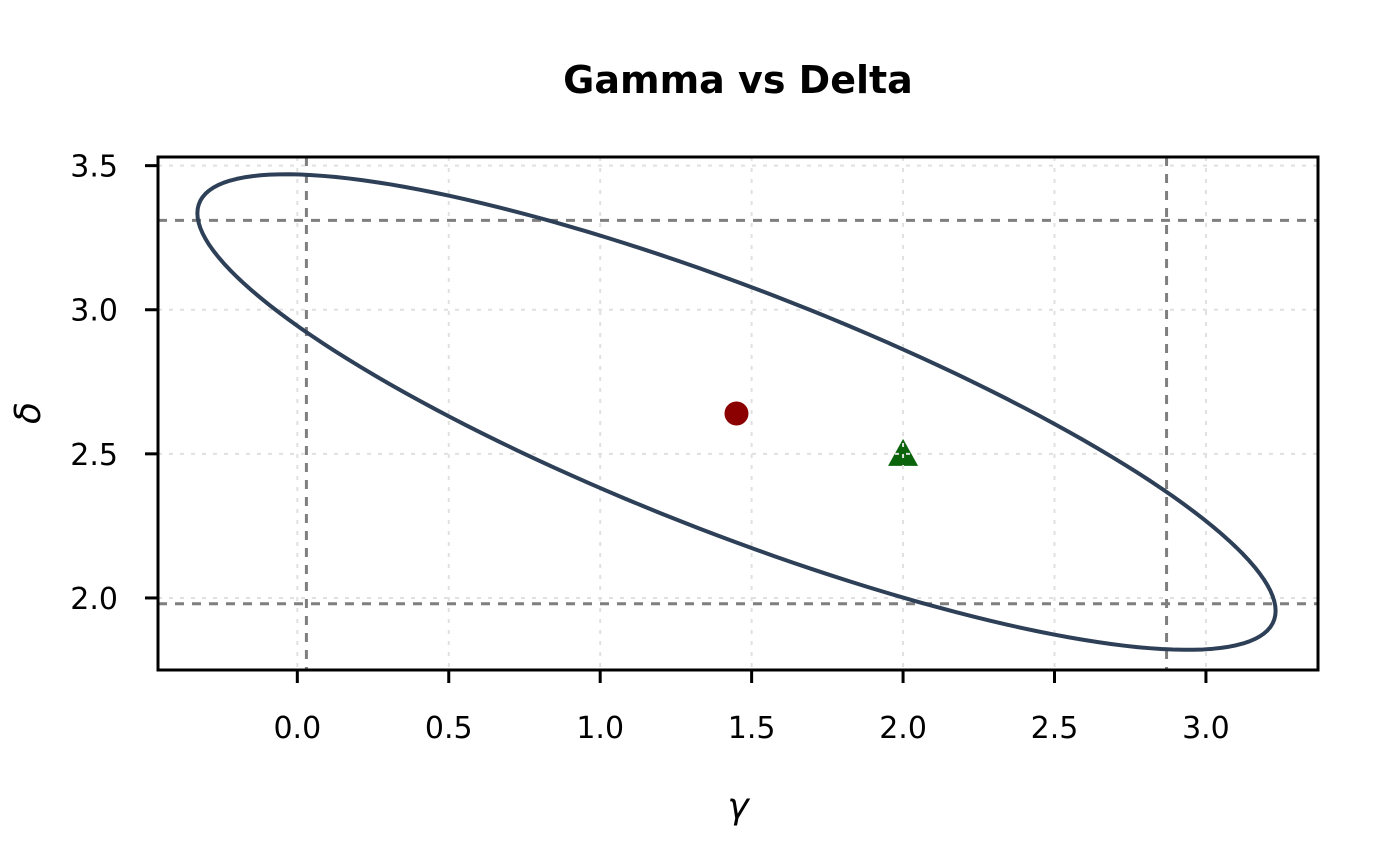  I want to click on x-tick-label: 0.0, so click(297, 728).